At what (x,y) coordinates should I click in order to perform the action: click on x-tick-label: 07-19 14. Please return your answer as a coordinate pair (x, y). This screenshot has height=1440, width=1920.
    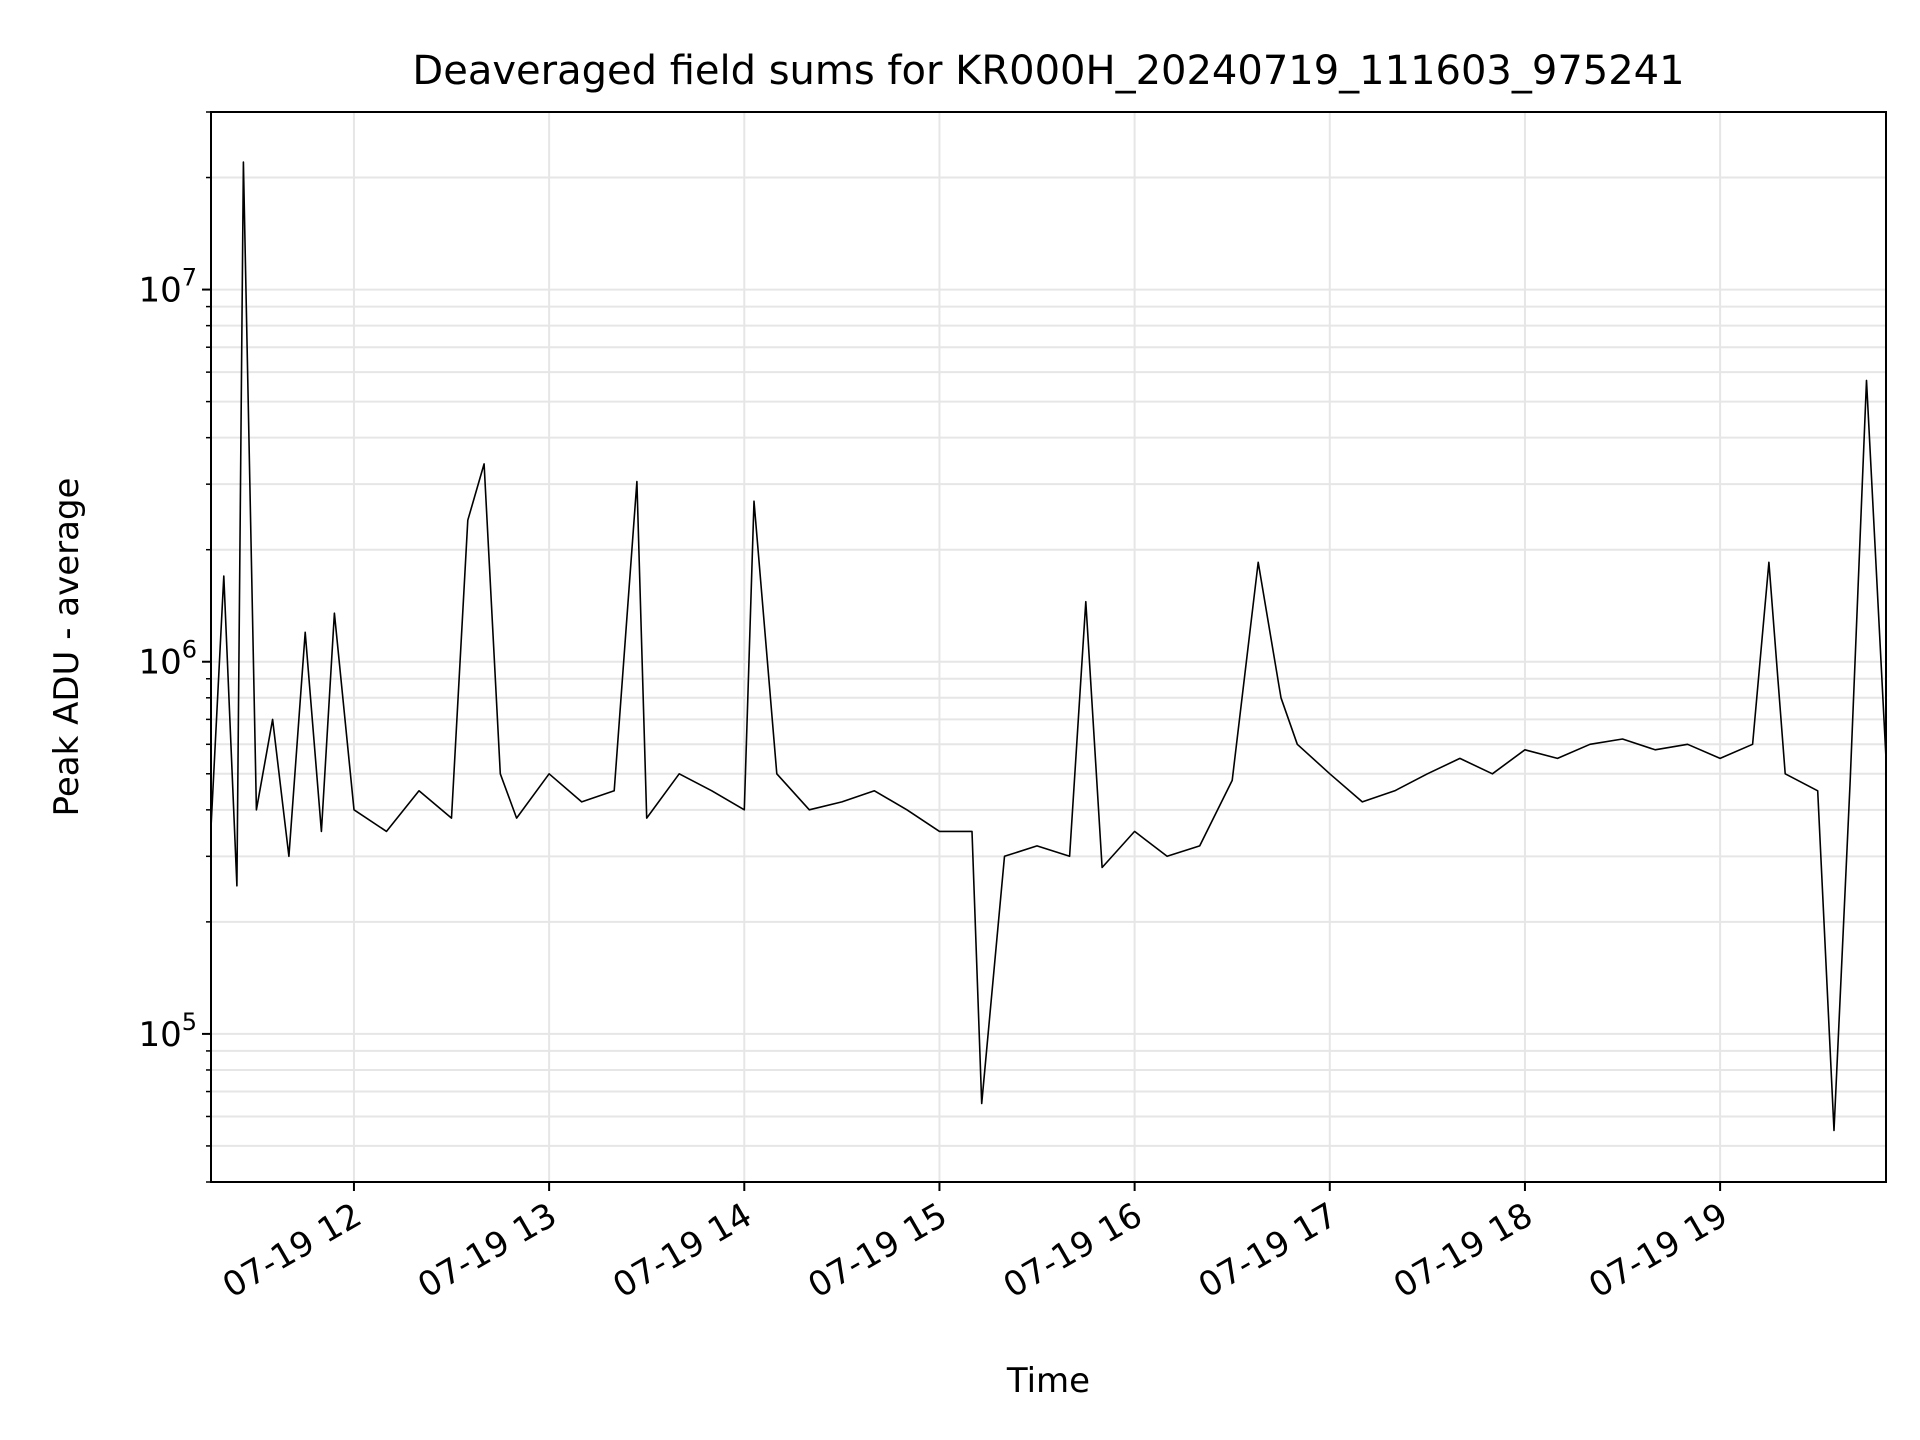
    Looking at the image, I should click on (682, 1250).